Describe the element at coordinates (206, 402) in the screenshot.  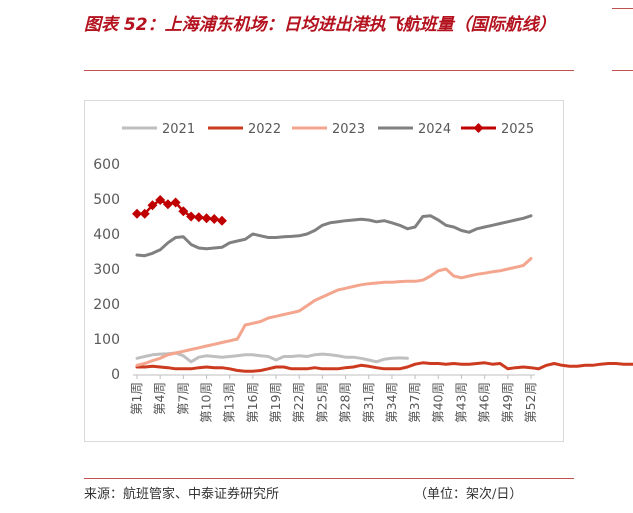
I see `x-tick-label: 第10周` at that location.